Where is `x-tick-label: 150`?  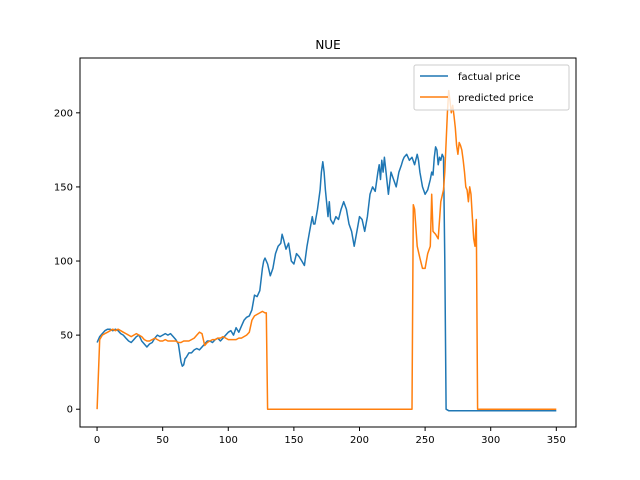 x-tick-label: 150 is located at coordinates (293, 440).